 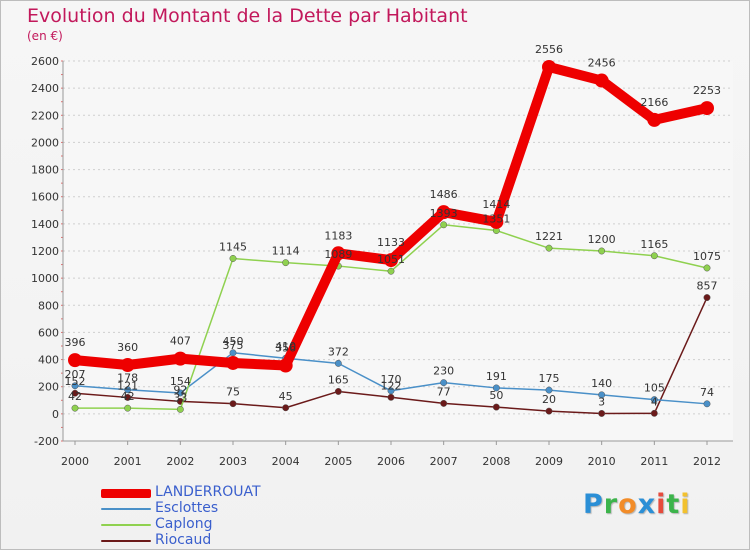 What do you see at coordinates (549, 399) in the screenshot?
I see `data-label-riocaud: 20` at bounding box center [549, 399].